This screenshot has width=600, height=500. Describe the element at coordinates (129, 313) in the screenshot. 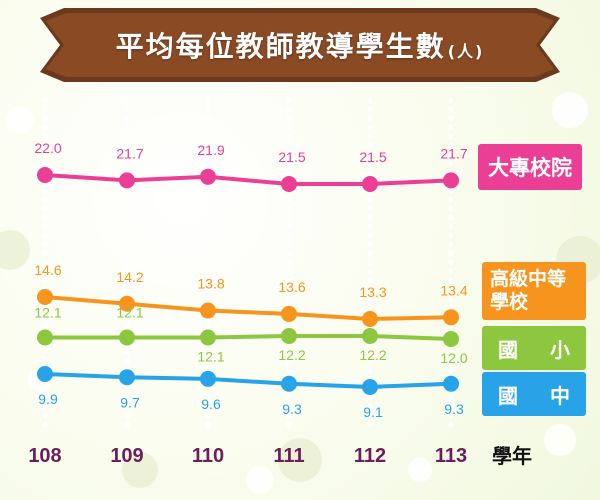

I see `data-label-2-109: 12.1` at that location.